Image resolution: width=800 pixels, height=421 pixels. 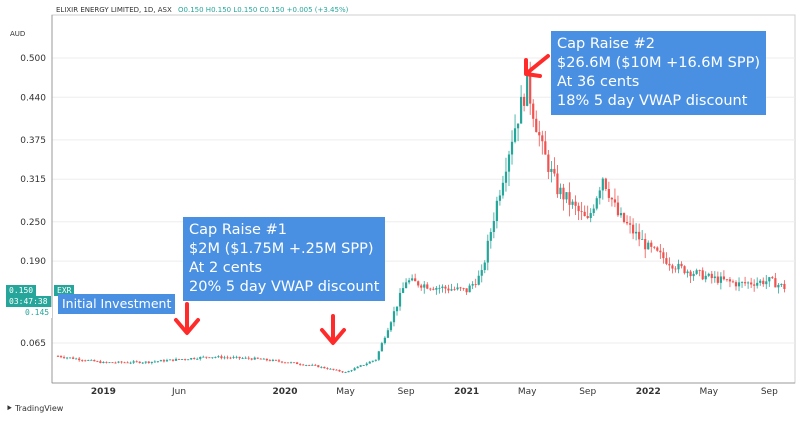 I want to click on symbol-tag: EXR, so click(x=64, y=290).